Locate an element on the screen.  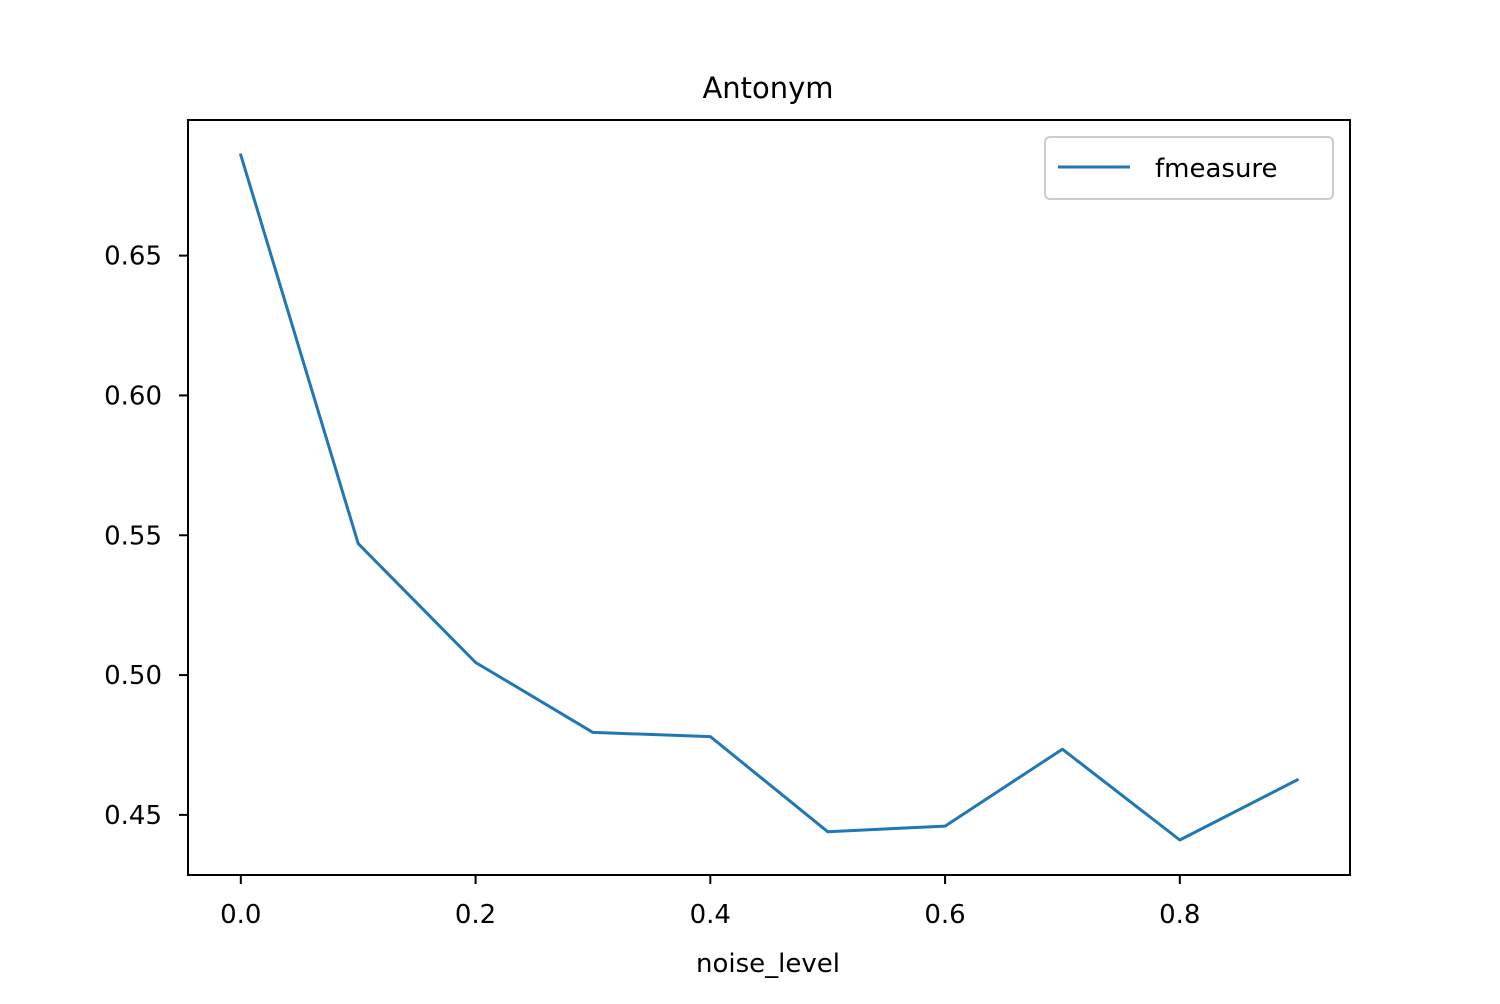
y-axis-ticks: 0.45 0.50 0.55 0.60 0.65 is located at coordinates (146, 536).